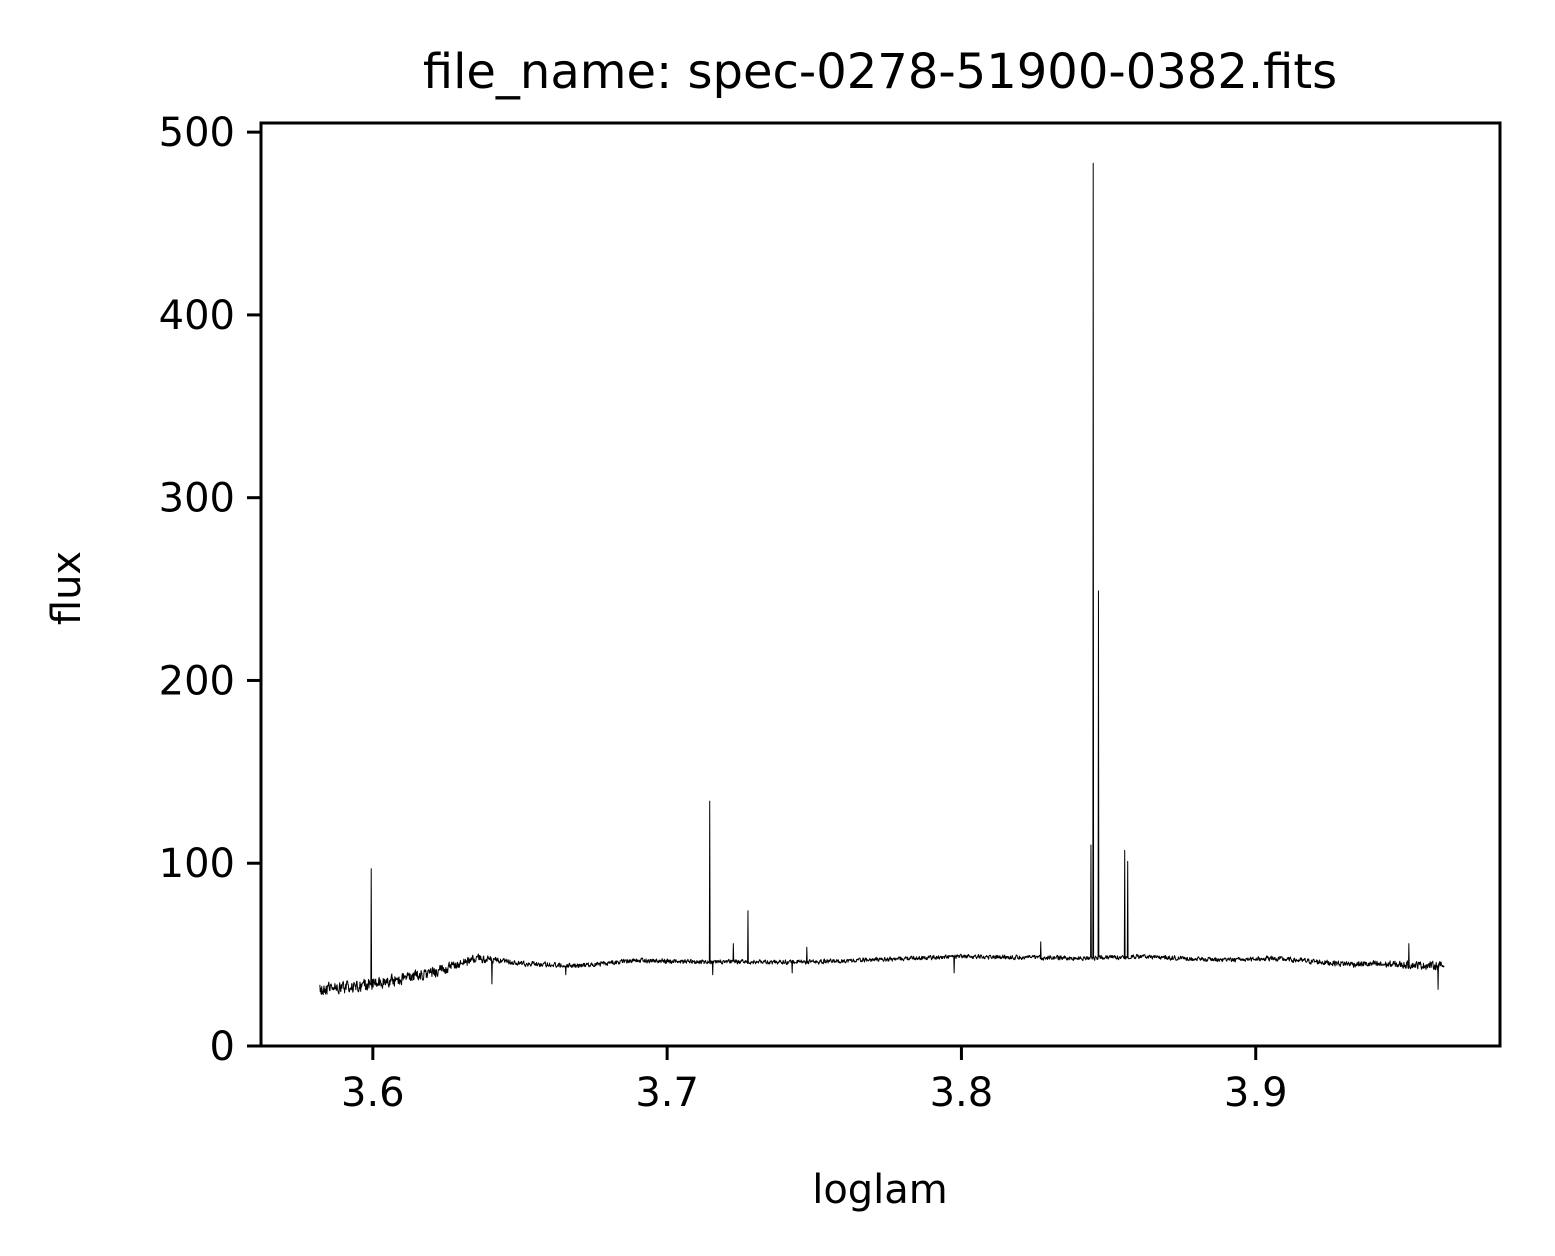  Describe the element at coordinates (222, 1047) in the screenshot. I see `y-tick-label: 0` at that location.